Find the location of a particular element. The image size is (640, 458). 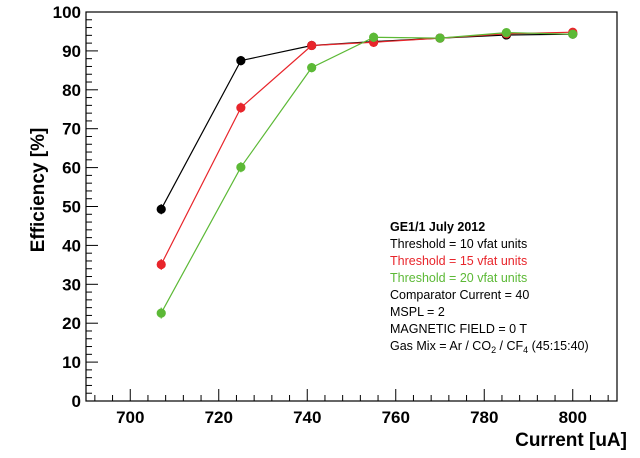

x-tick-label: 700 is located at coordinates (130, 417).